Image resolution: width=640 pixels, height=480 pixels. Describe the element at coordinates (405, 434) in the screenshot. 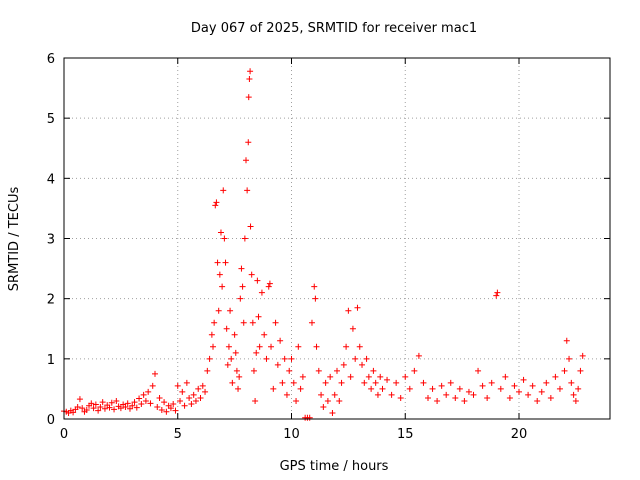

I see `x-tick-label: 15` at that location.